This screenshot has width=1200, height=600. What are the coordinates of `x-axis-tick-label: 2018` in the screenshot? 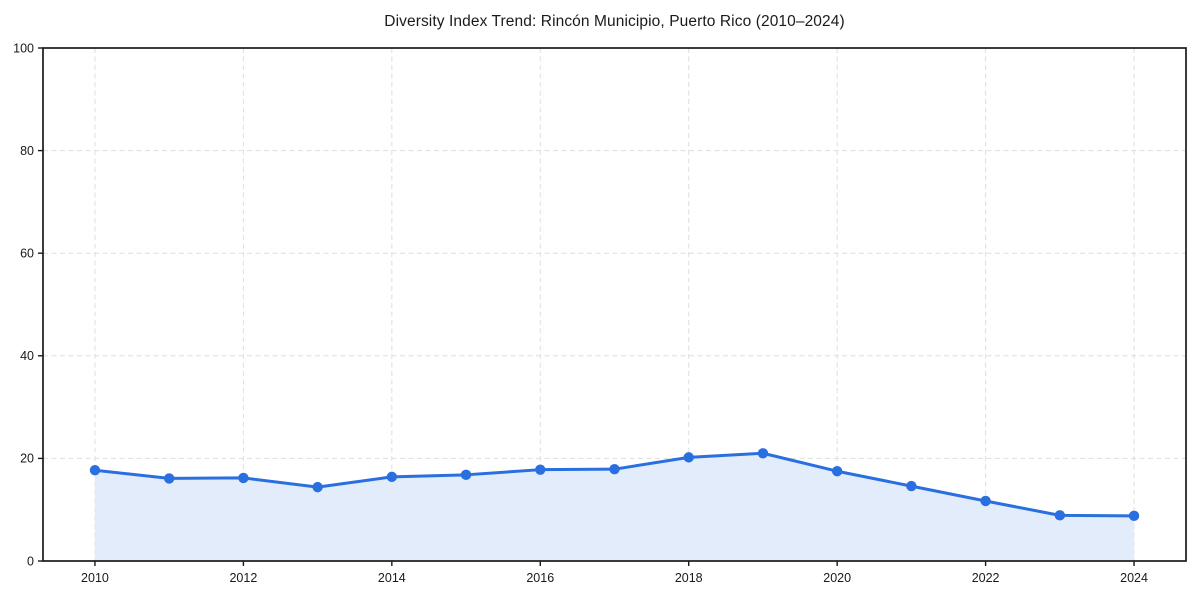 It's located at (689, 578).